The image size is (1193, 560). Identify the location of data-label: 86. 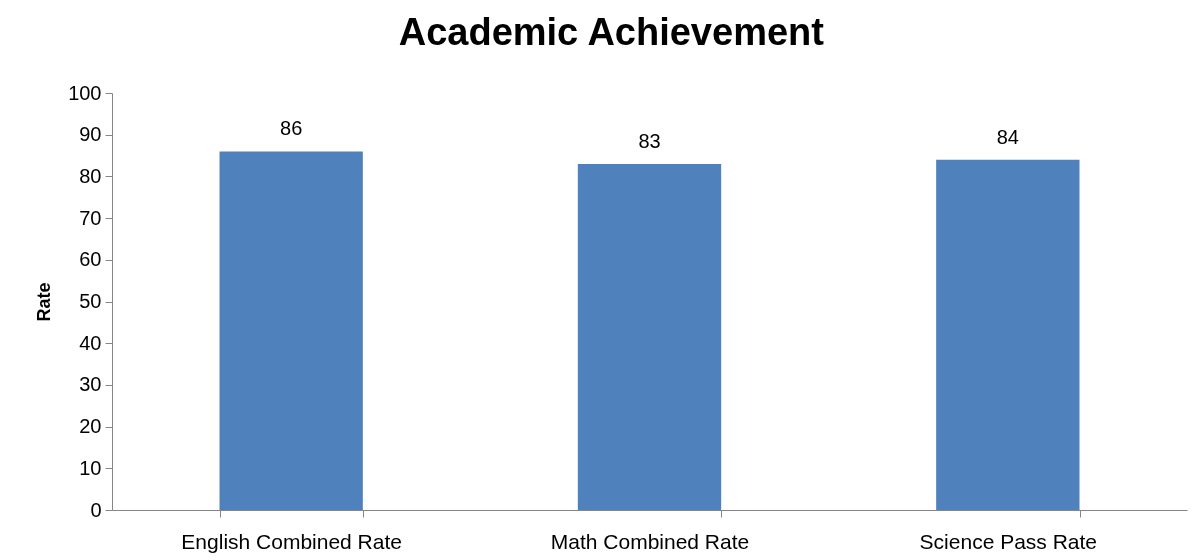
(291, 128).